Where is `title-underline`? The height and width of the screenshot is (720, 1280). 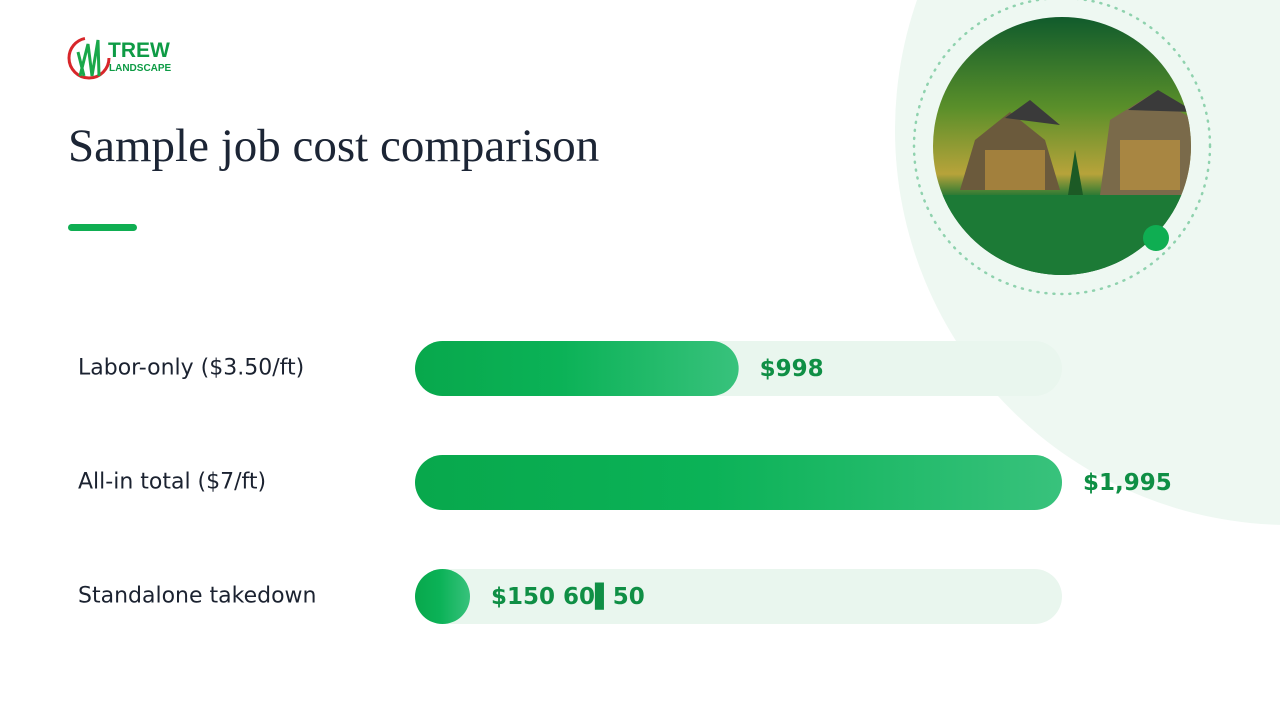 title-underline is located at coordinates (102, 227).